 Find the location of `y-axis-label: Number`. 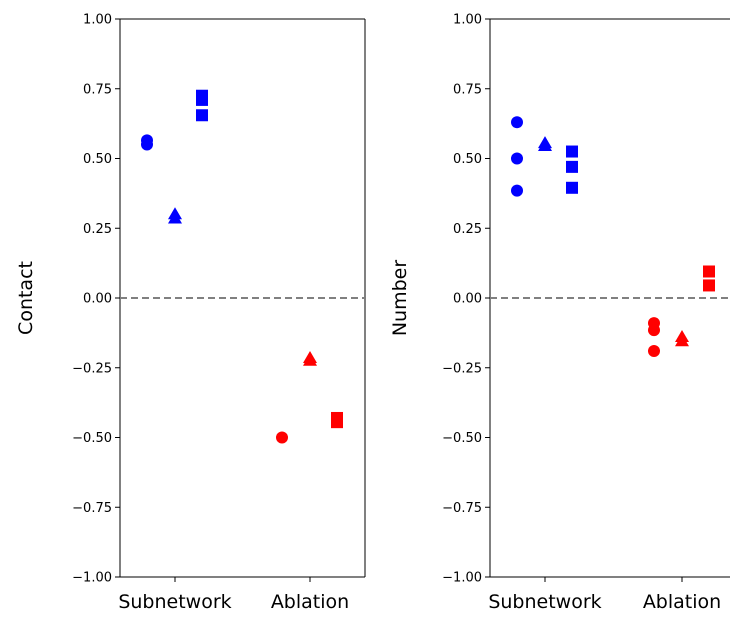

y-axis-label: Number is located at coordinates (400, 298).